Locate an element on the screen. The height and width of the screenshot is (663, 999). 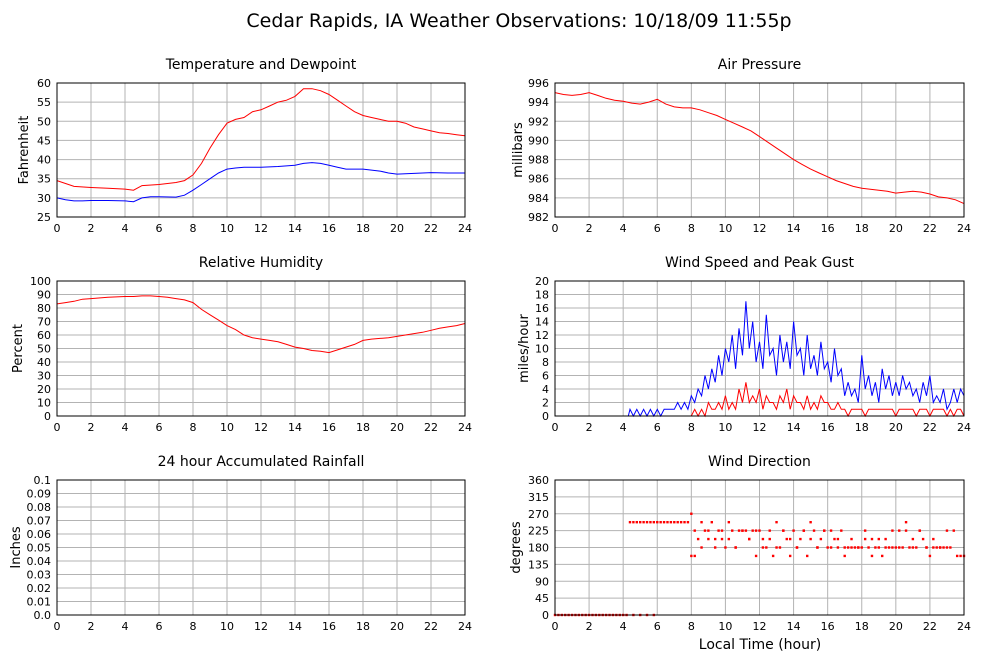
y-tick-label: 90 is located at coordinates (542, 581).